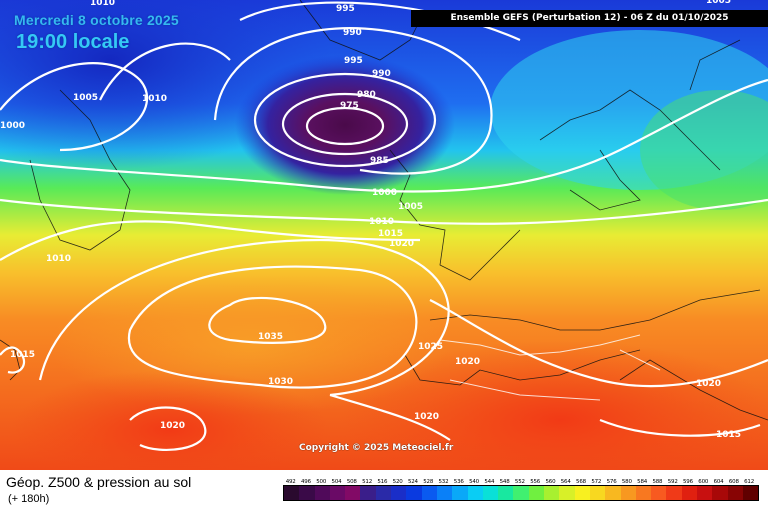  What do you see at coordinates (626, 482) in the screenshot?
I see `legend-tick-label: 580` at bounding box center [626, 482].